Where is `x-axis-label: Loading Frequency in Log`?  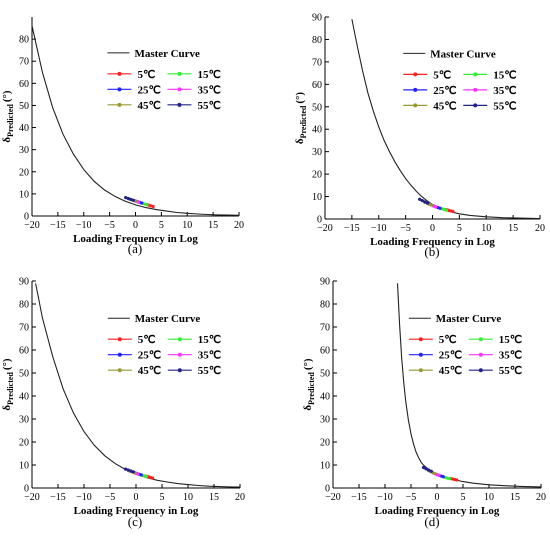
x-axis-label: Loading Frequency in Log is located at coordinates (135, 239).